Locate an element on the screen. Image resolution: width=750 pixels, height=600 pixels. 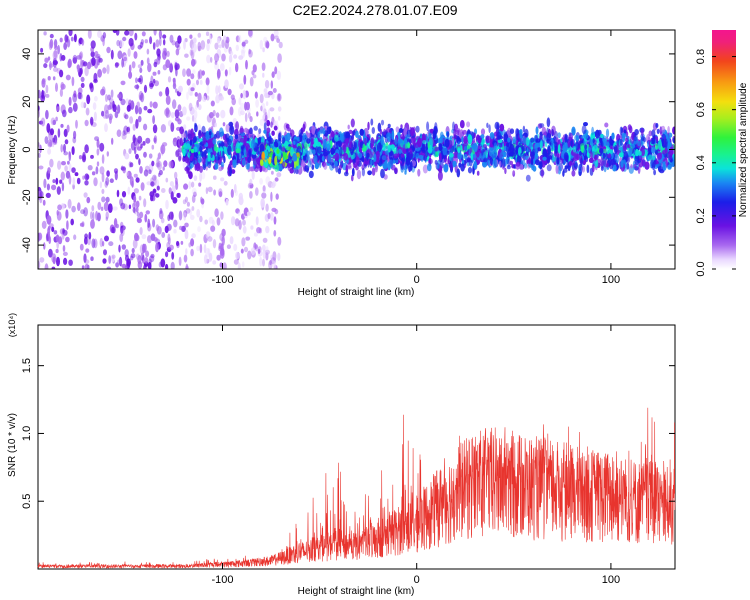
colorbar-ticks: 0.0 0.2 0.4 0.6 0.8 is located at coordinates (715, 163).